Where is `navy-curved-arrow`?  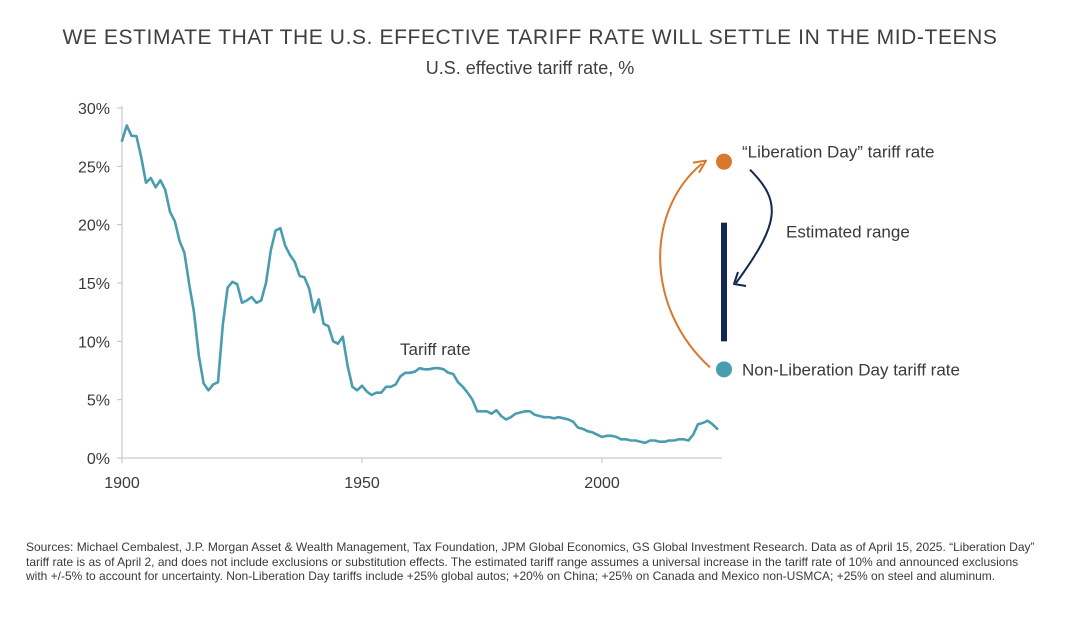 navy-curved-arrow is located at coordinates (754, 226).